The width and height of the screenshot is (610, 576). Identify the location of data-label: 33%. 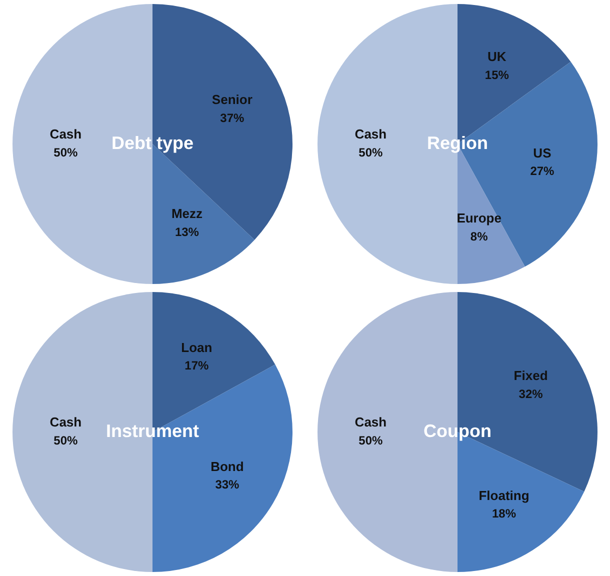
(227, 484).